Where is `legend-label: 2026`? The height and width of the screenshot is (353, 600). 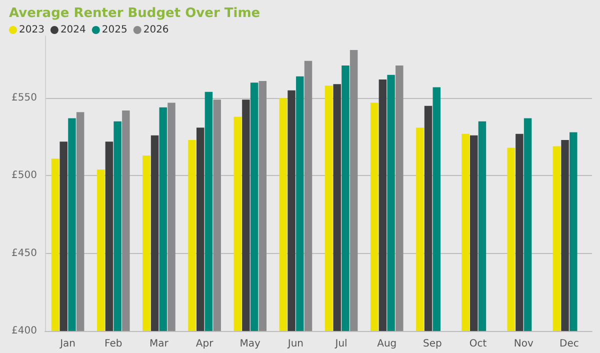
legend-label: 2026 is located at coordinates (156, 30).